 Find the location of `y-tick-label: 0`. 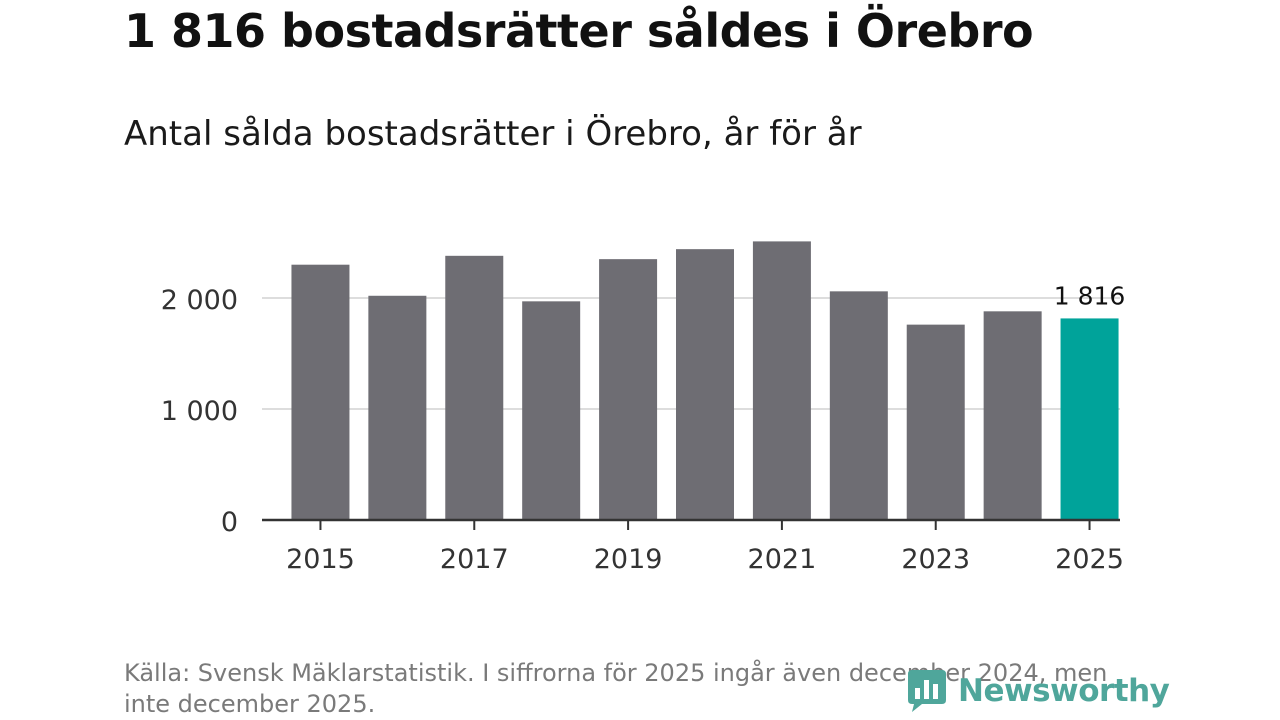

y-tick-label: 0 is located at coordinates (229, 522).